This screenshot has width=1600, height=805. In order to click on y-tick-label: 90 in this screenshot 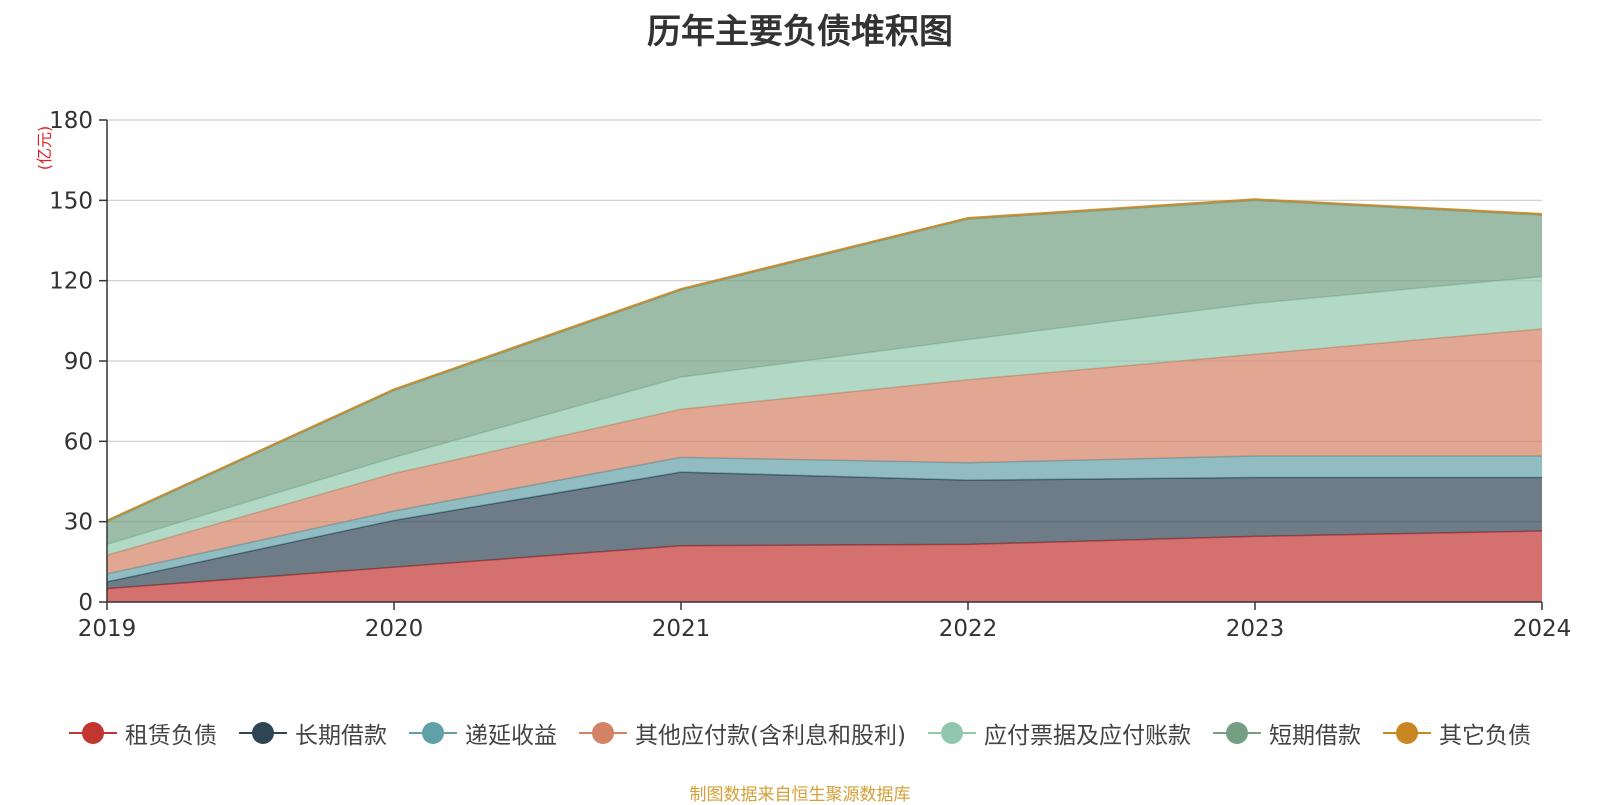, I will do `click(78, 362)`.